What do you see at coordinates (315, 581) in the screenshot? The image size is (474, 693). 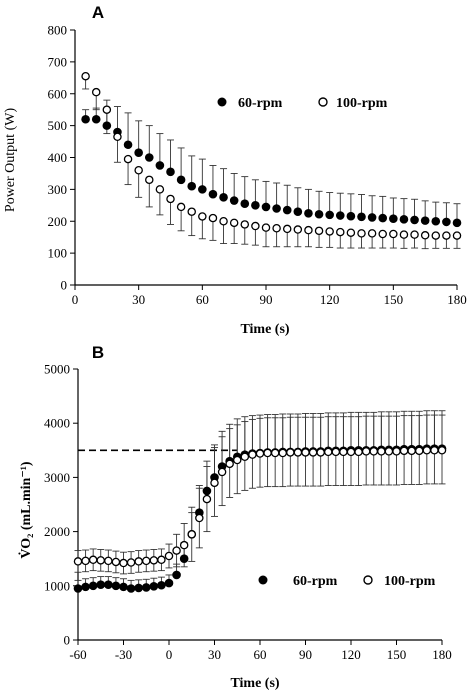 I see `legend-b-60rpm-label: 60-rpm` at bounding box center [315, 581].